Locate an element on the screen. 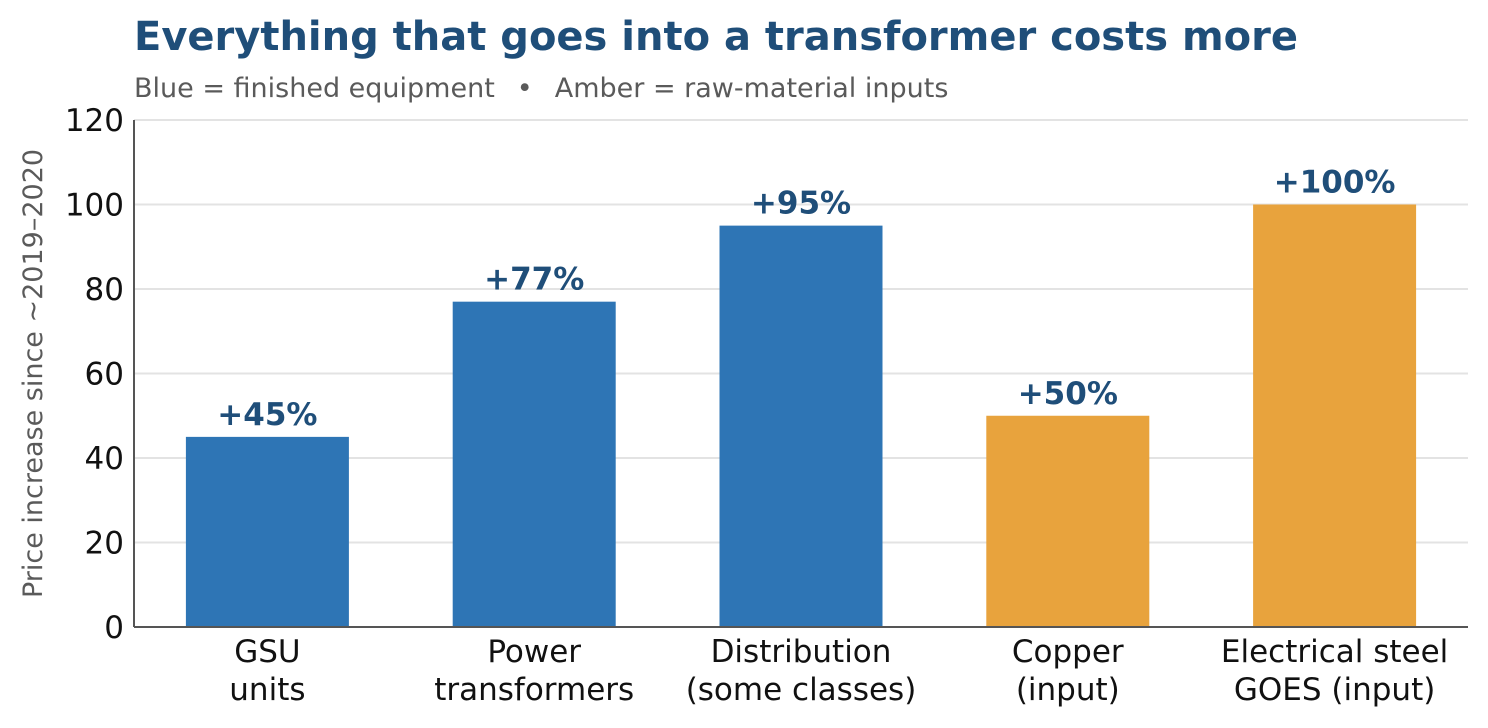 This screenshot has height=728, width=1488. category-label: Power transformers is located at coordinates (534, 671).